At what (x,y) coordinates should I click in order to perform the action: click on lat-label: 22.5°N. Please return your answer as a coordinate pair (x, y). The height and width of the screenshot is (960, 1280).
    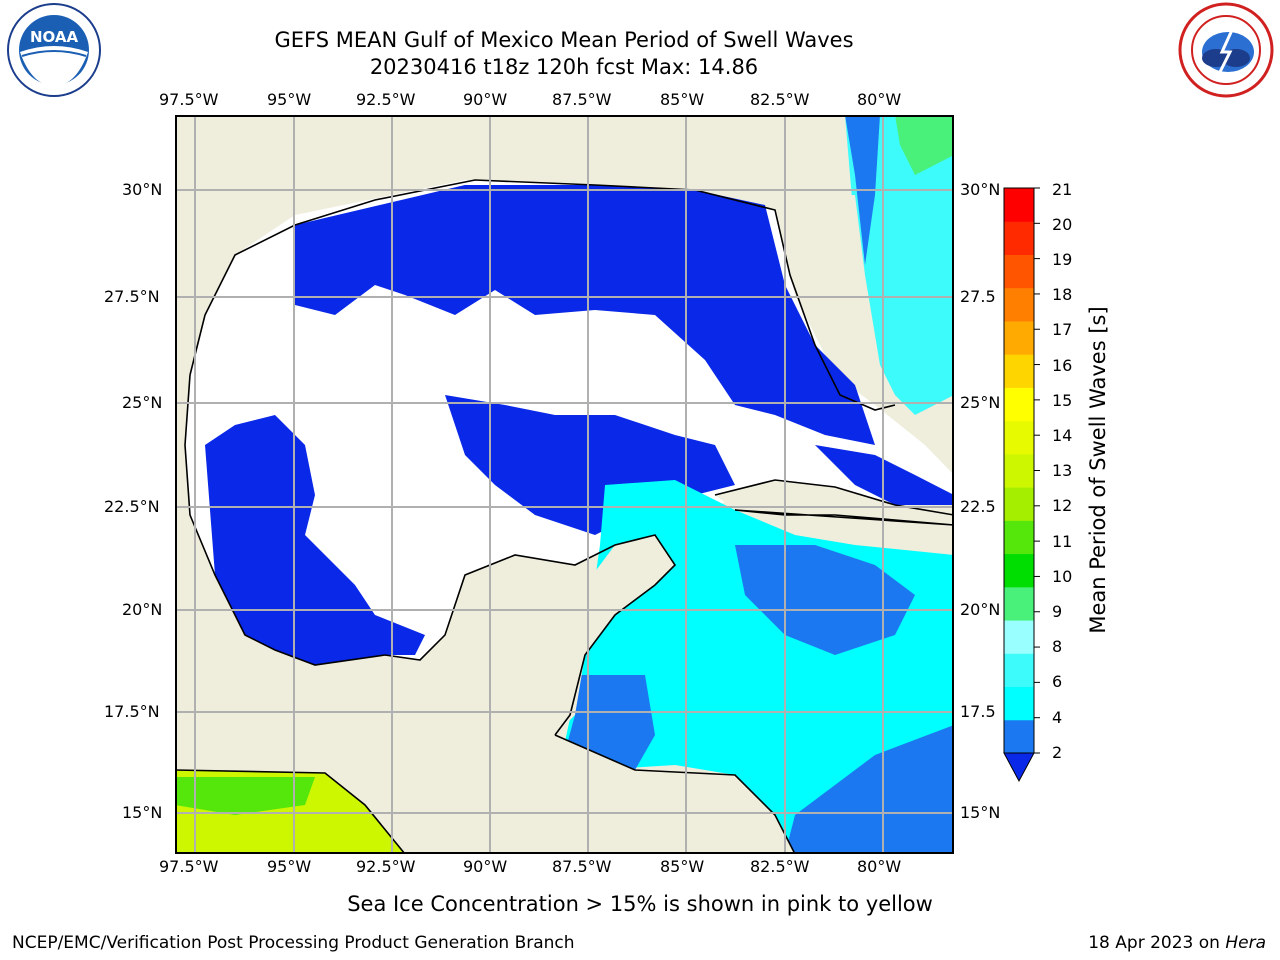
    Looking at the image, I should click on (132, 506).